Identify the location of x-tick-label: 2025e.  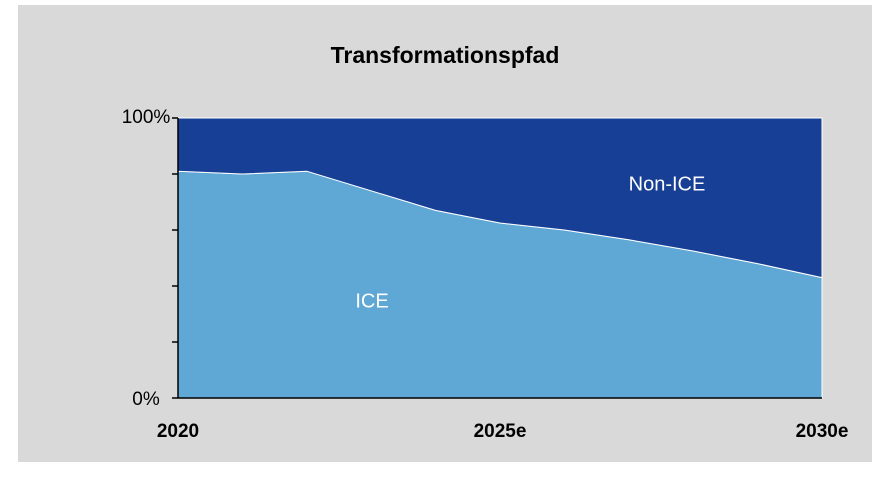
(500, 431).